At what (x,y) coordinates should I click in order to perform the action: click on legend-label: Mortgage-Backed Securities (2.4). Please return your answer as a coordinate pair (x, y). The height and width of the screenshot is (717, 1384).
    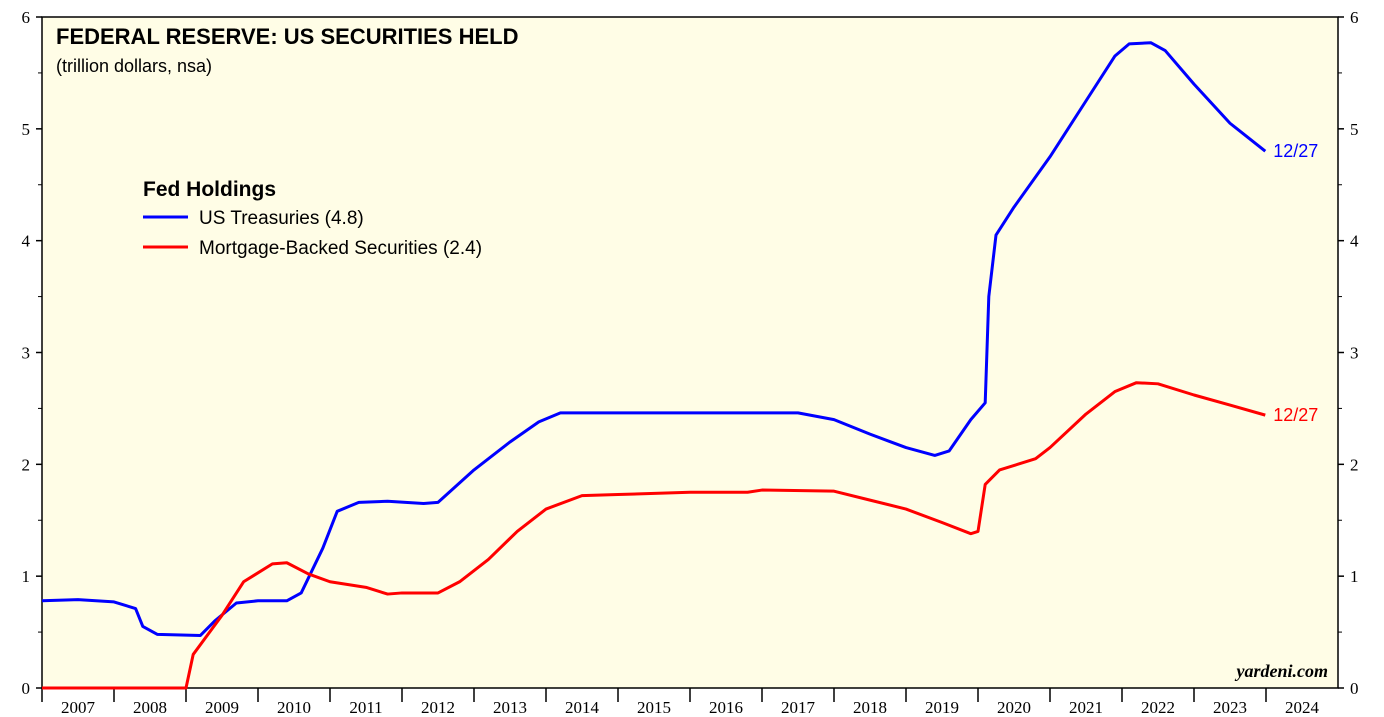
    Looking at the image, I should click on (340, 248).